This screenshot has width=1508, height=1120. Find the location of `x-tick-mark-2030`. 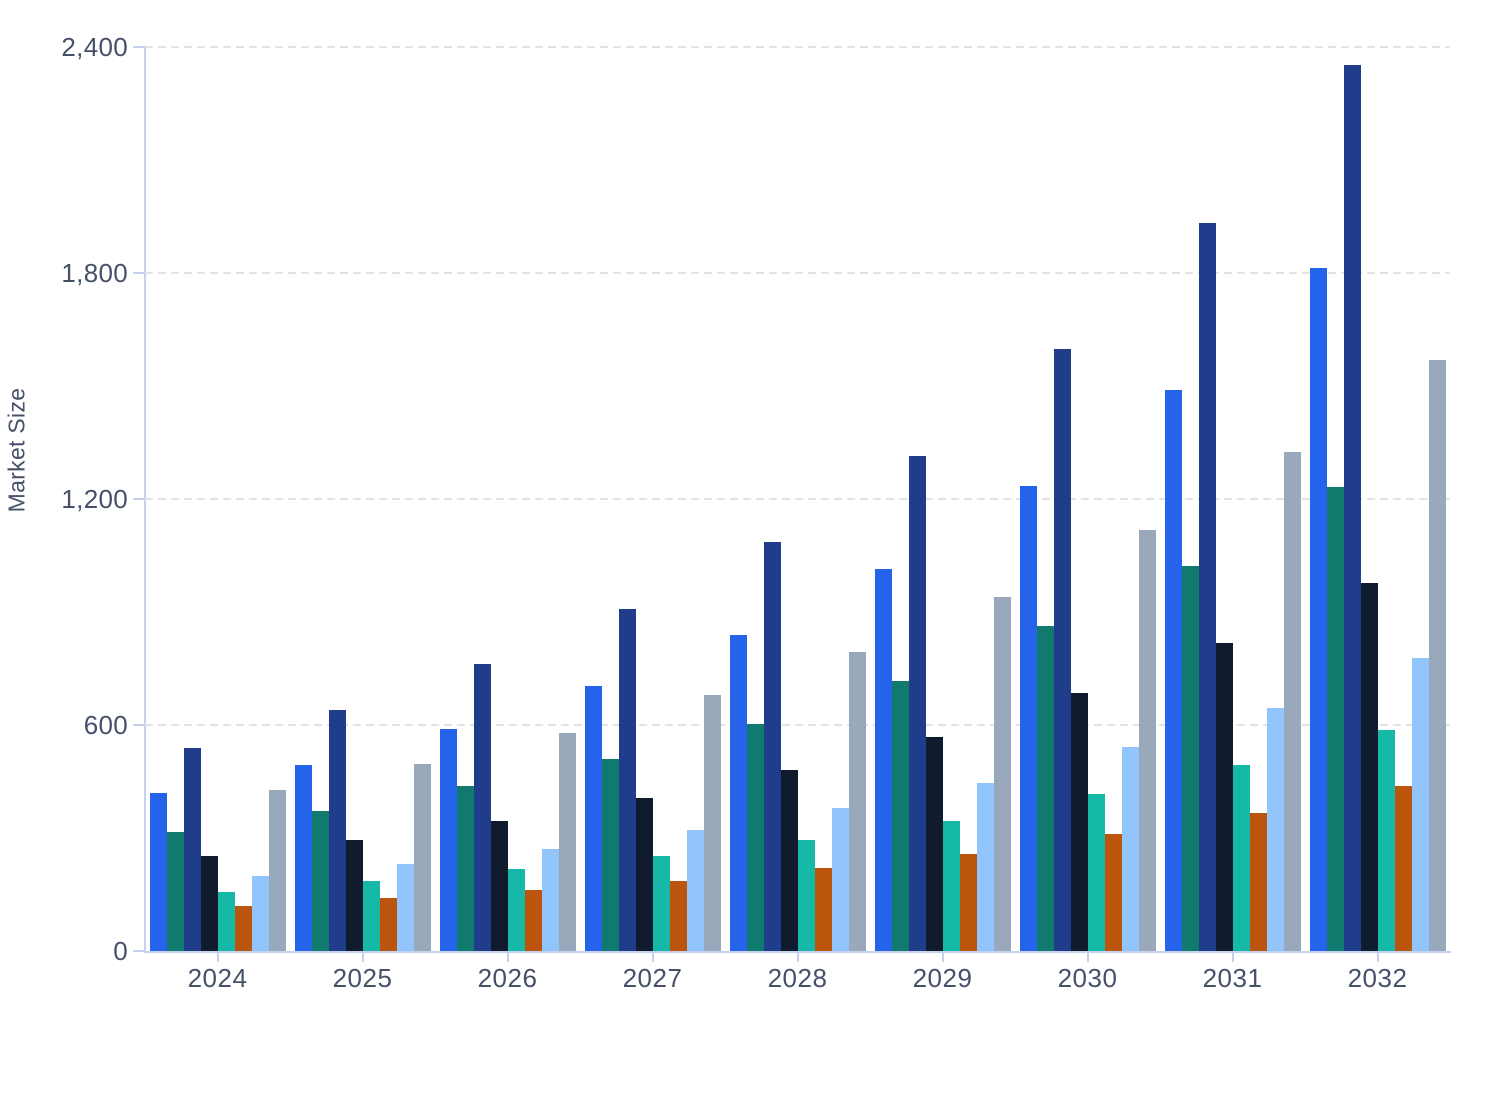

x-tick-mark-2030 is located at coordinates (1087, 957).